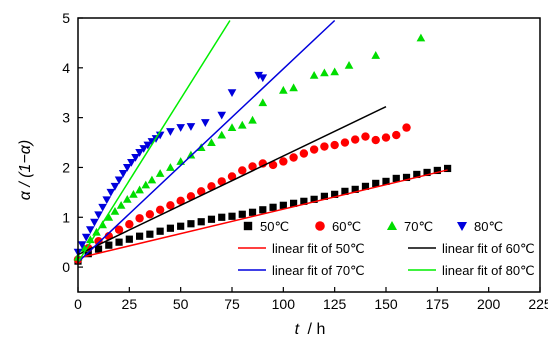 The height and width of the screenshot is (340, 548). Describe the element at coordinates (66, 118) in the screenshot. I see `y-tick-label: 3` at that location.